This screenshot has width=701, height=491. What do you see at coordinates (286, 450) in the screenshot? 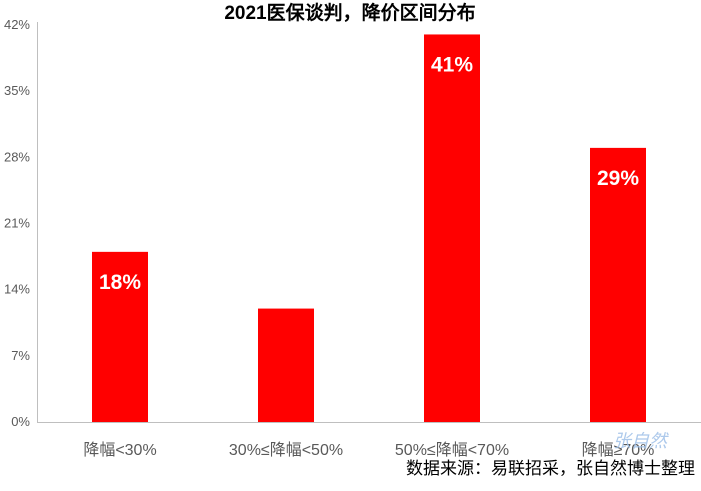
I see `x-tick-label: 30%≤降幅<50%` at bounding box center [286, 450].